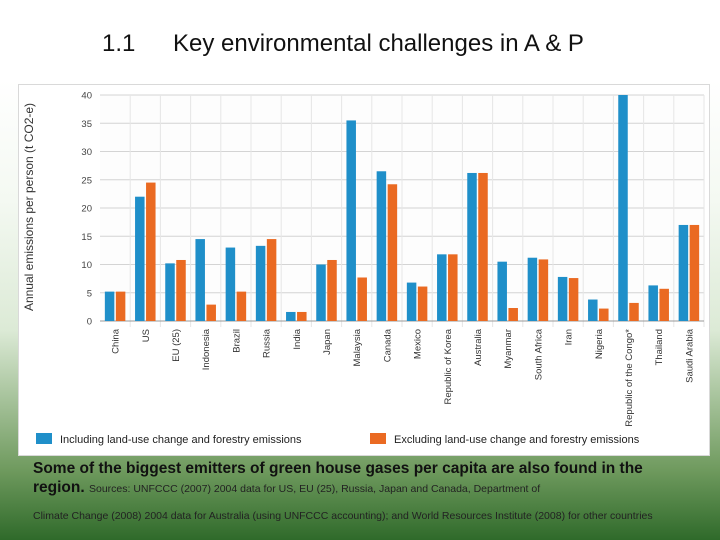 The width and height of the screenshot is (720, 540). What do you see at coordinates (327, 342) in the screenshot?
I see `x-tick-label: Japan` at bounding box center [327, 342].